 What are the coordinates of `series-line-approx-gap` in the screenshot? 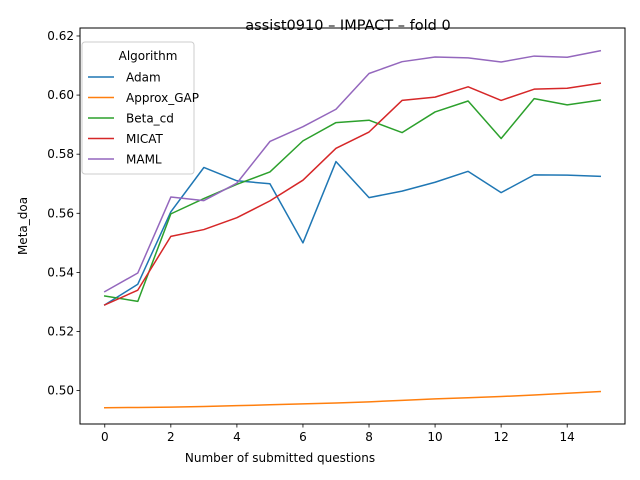 It's located at (353, 399).